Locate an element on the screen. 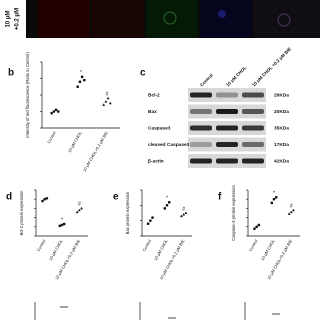  size-label: 20KDa is located at coordinates (281, 112).